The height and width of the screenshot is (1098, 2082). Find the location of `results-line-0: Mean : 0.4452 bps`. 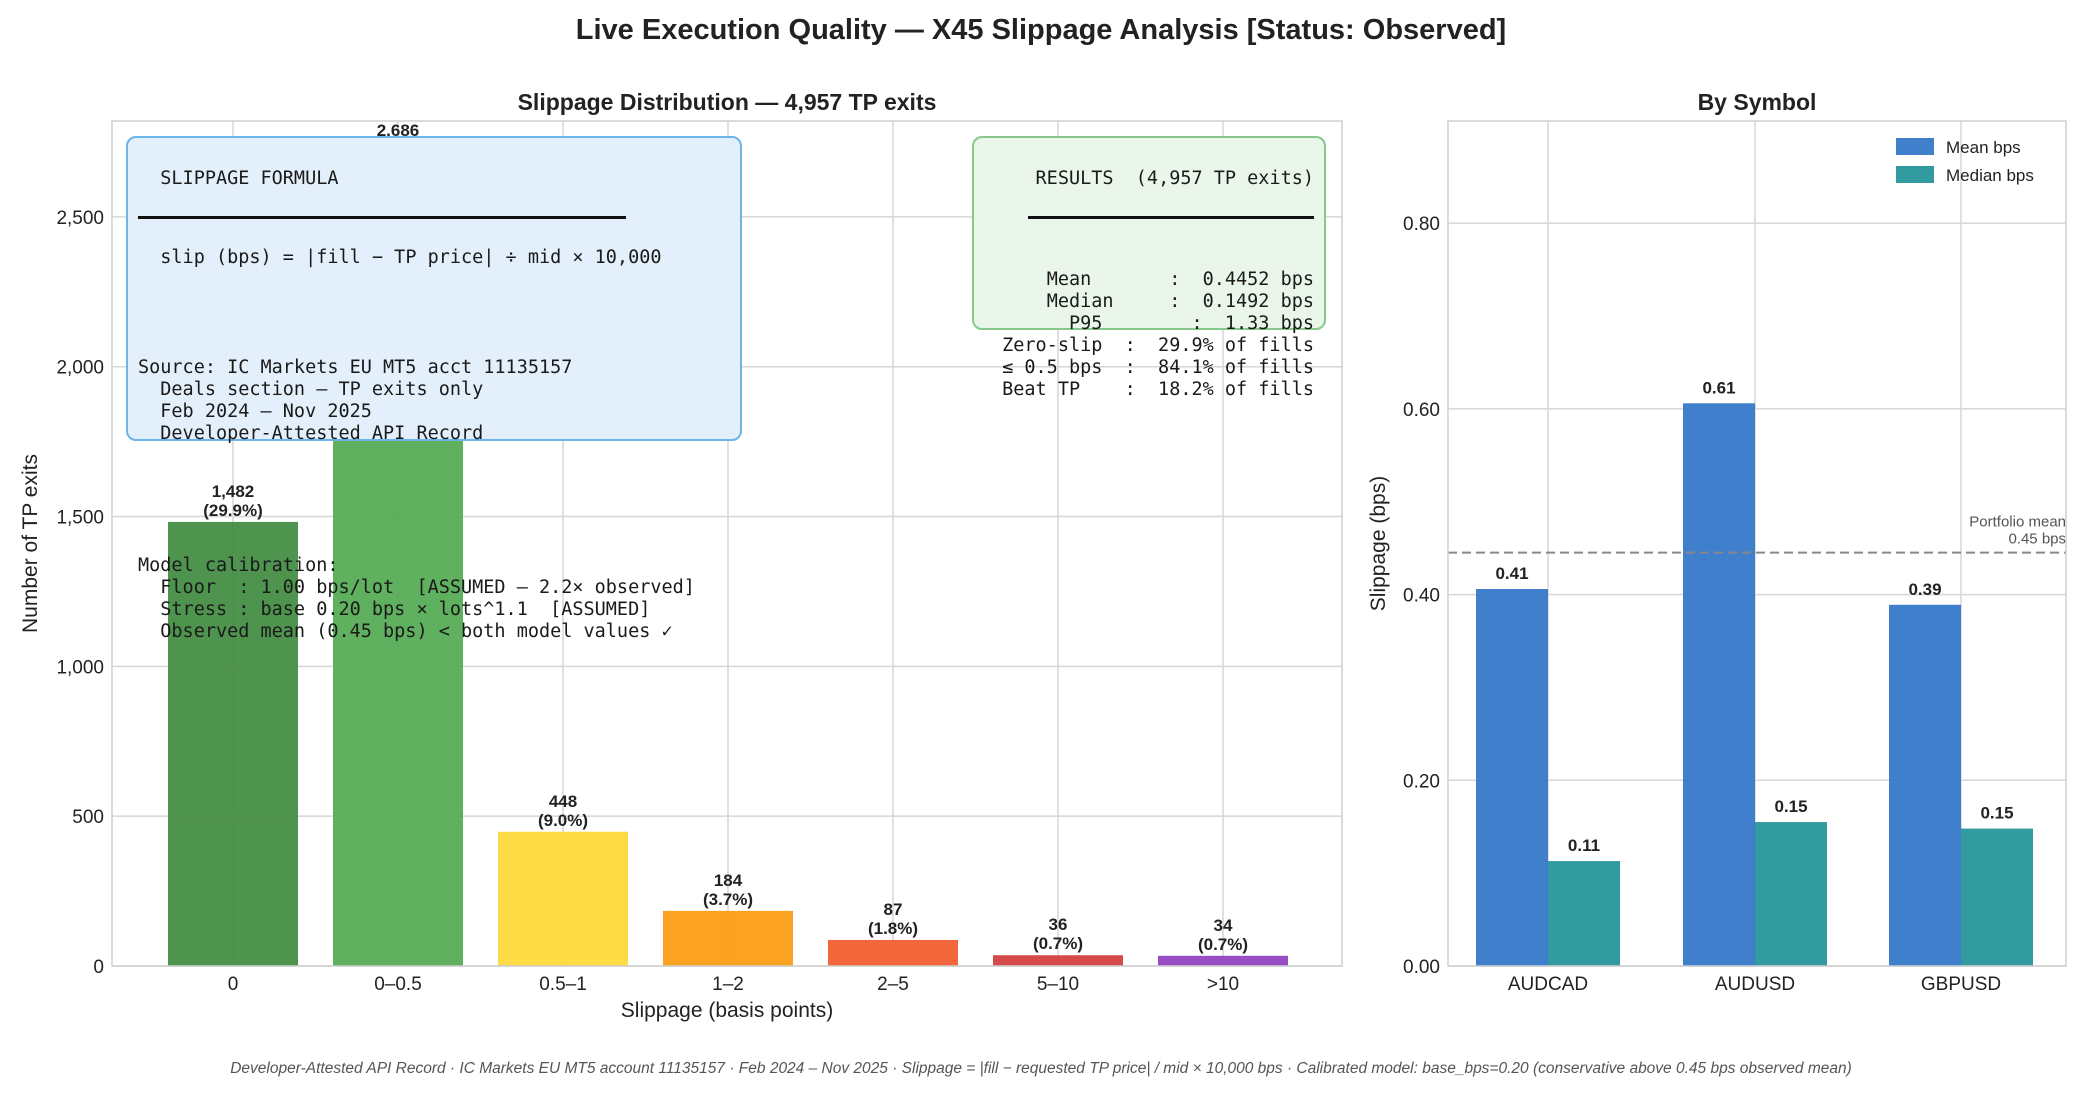

results-line-0: Mean : 0.4452 bps is located at coordinates (1180, 279).